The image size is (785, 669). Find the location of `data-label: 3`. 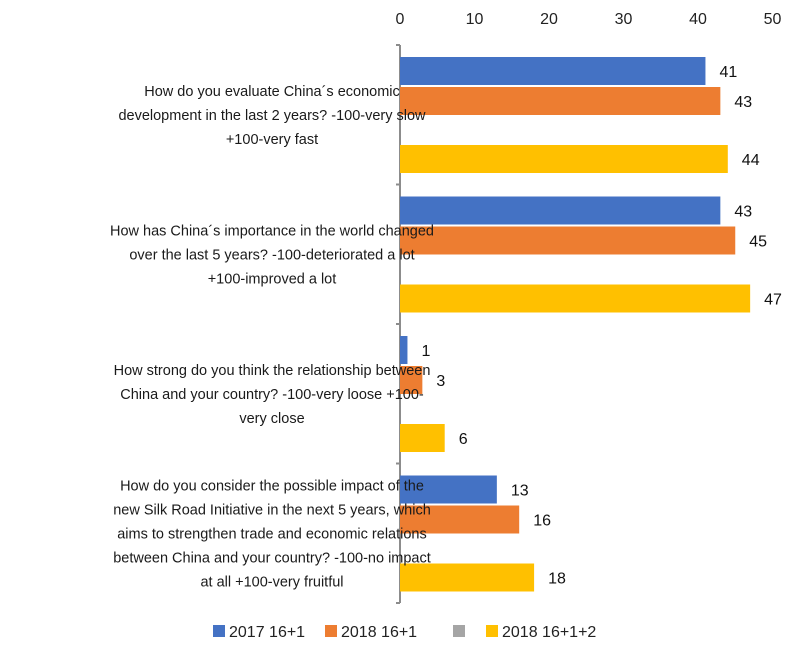

data-label: 3 is located at coordinates (440, 381).